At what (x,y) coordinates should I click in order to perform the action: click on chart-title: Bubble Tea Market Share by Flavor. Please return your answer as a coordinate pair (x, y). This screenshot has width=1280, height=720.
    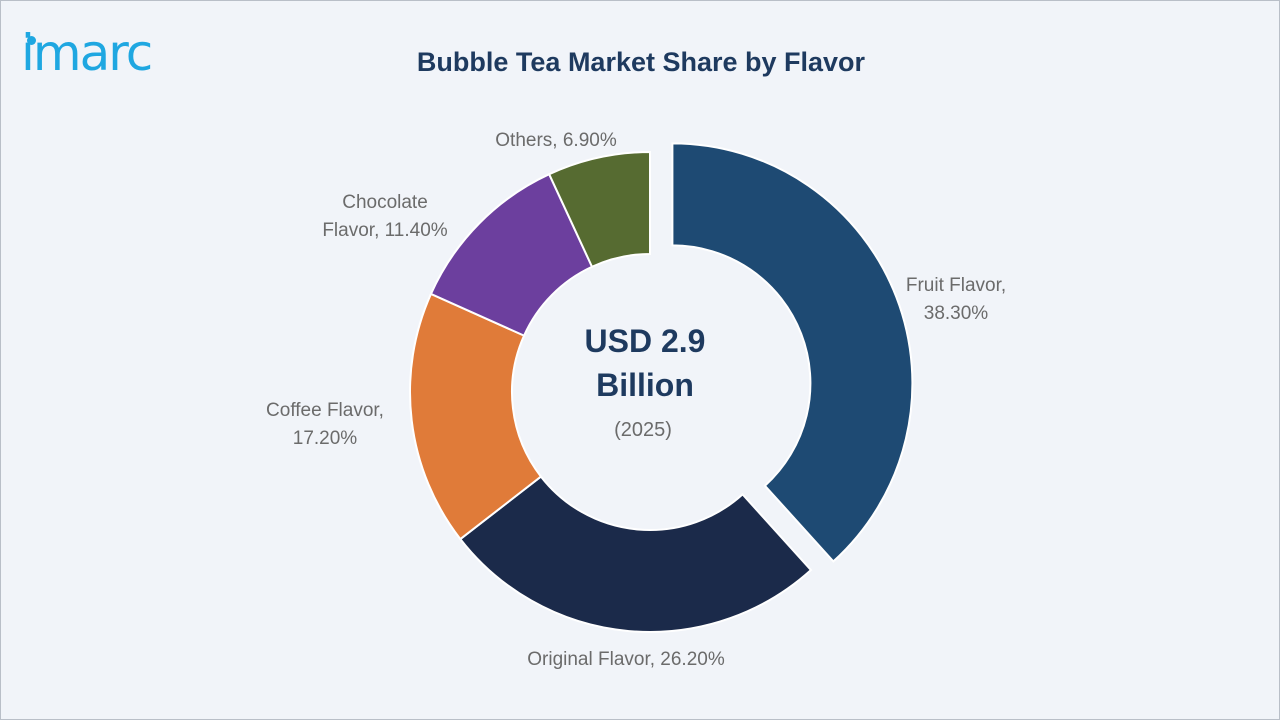
    Looking at the image, I should click on (641, 62).